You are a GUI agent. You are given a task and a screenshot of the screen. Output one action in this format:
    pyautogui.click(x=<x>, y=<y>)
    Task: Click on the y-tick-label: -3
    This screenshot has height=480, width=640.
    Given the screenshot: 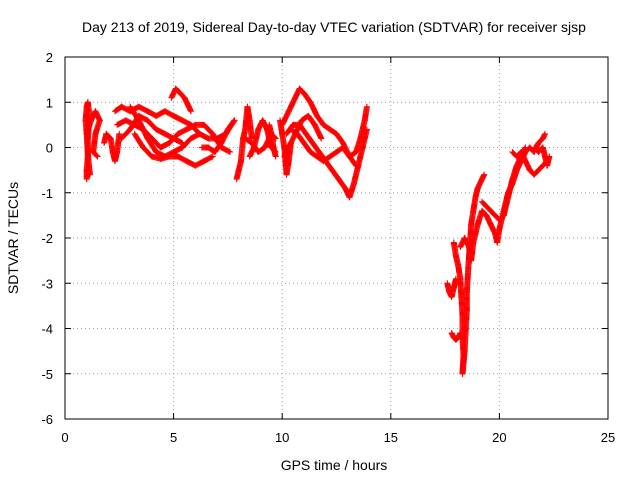 What is the action you would take?
    pyautogui.click(x=47, y=283)
    